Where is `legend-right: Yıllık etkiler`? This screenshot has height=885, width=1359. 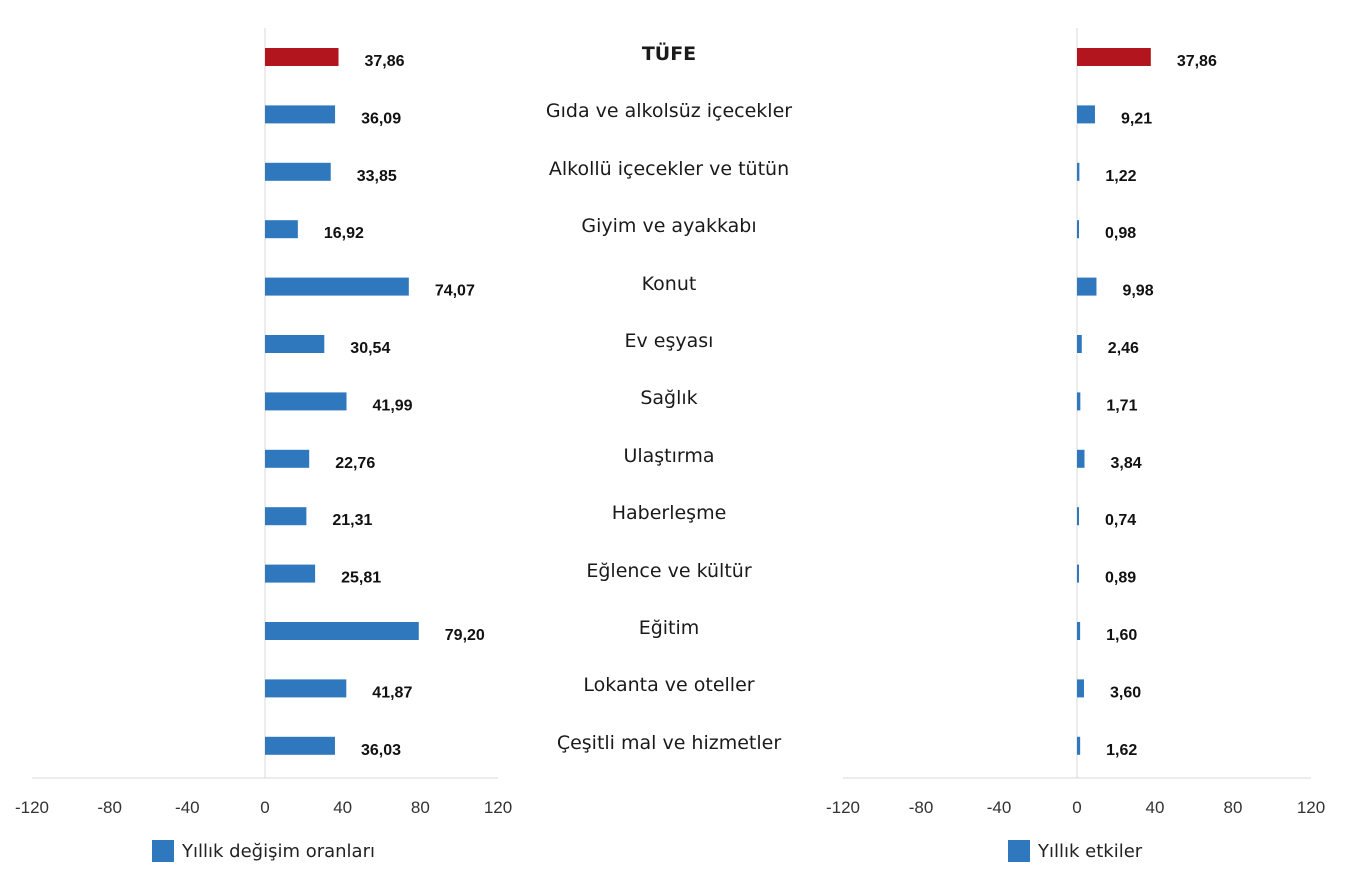 legend-right: Yıllık etkiler is located at coordinates (1075, 851).